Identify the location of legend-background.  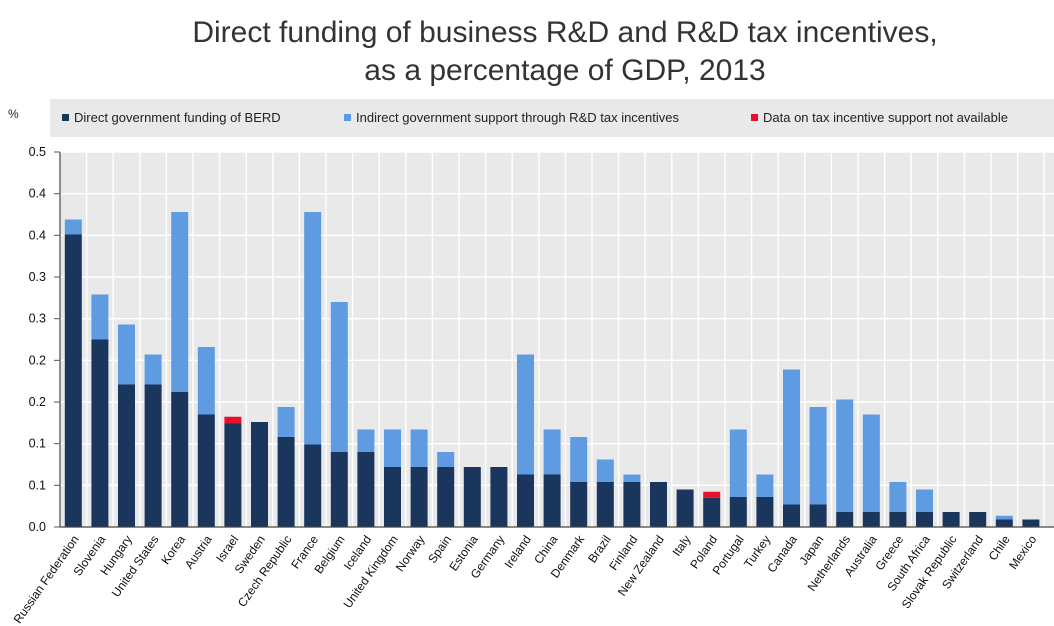
(552, 118).